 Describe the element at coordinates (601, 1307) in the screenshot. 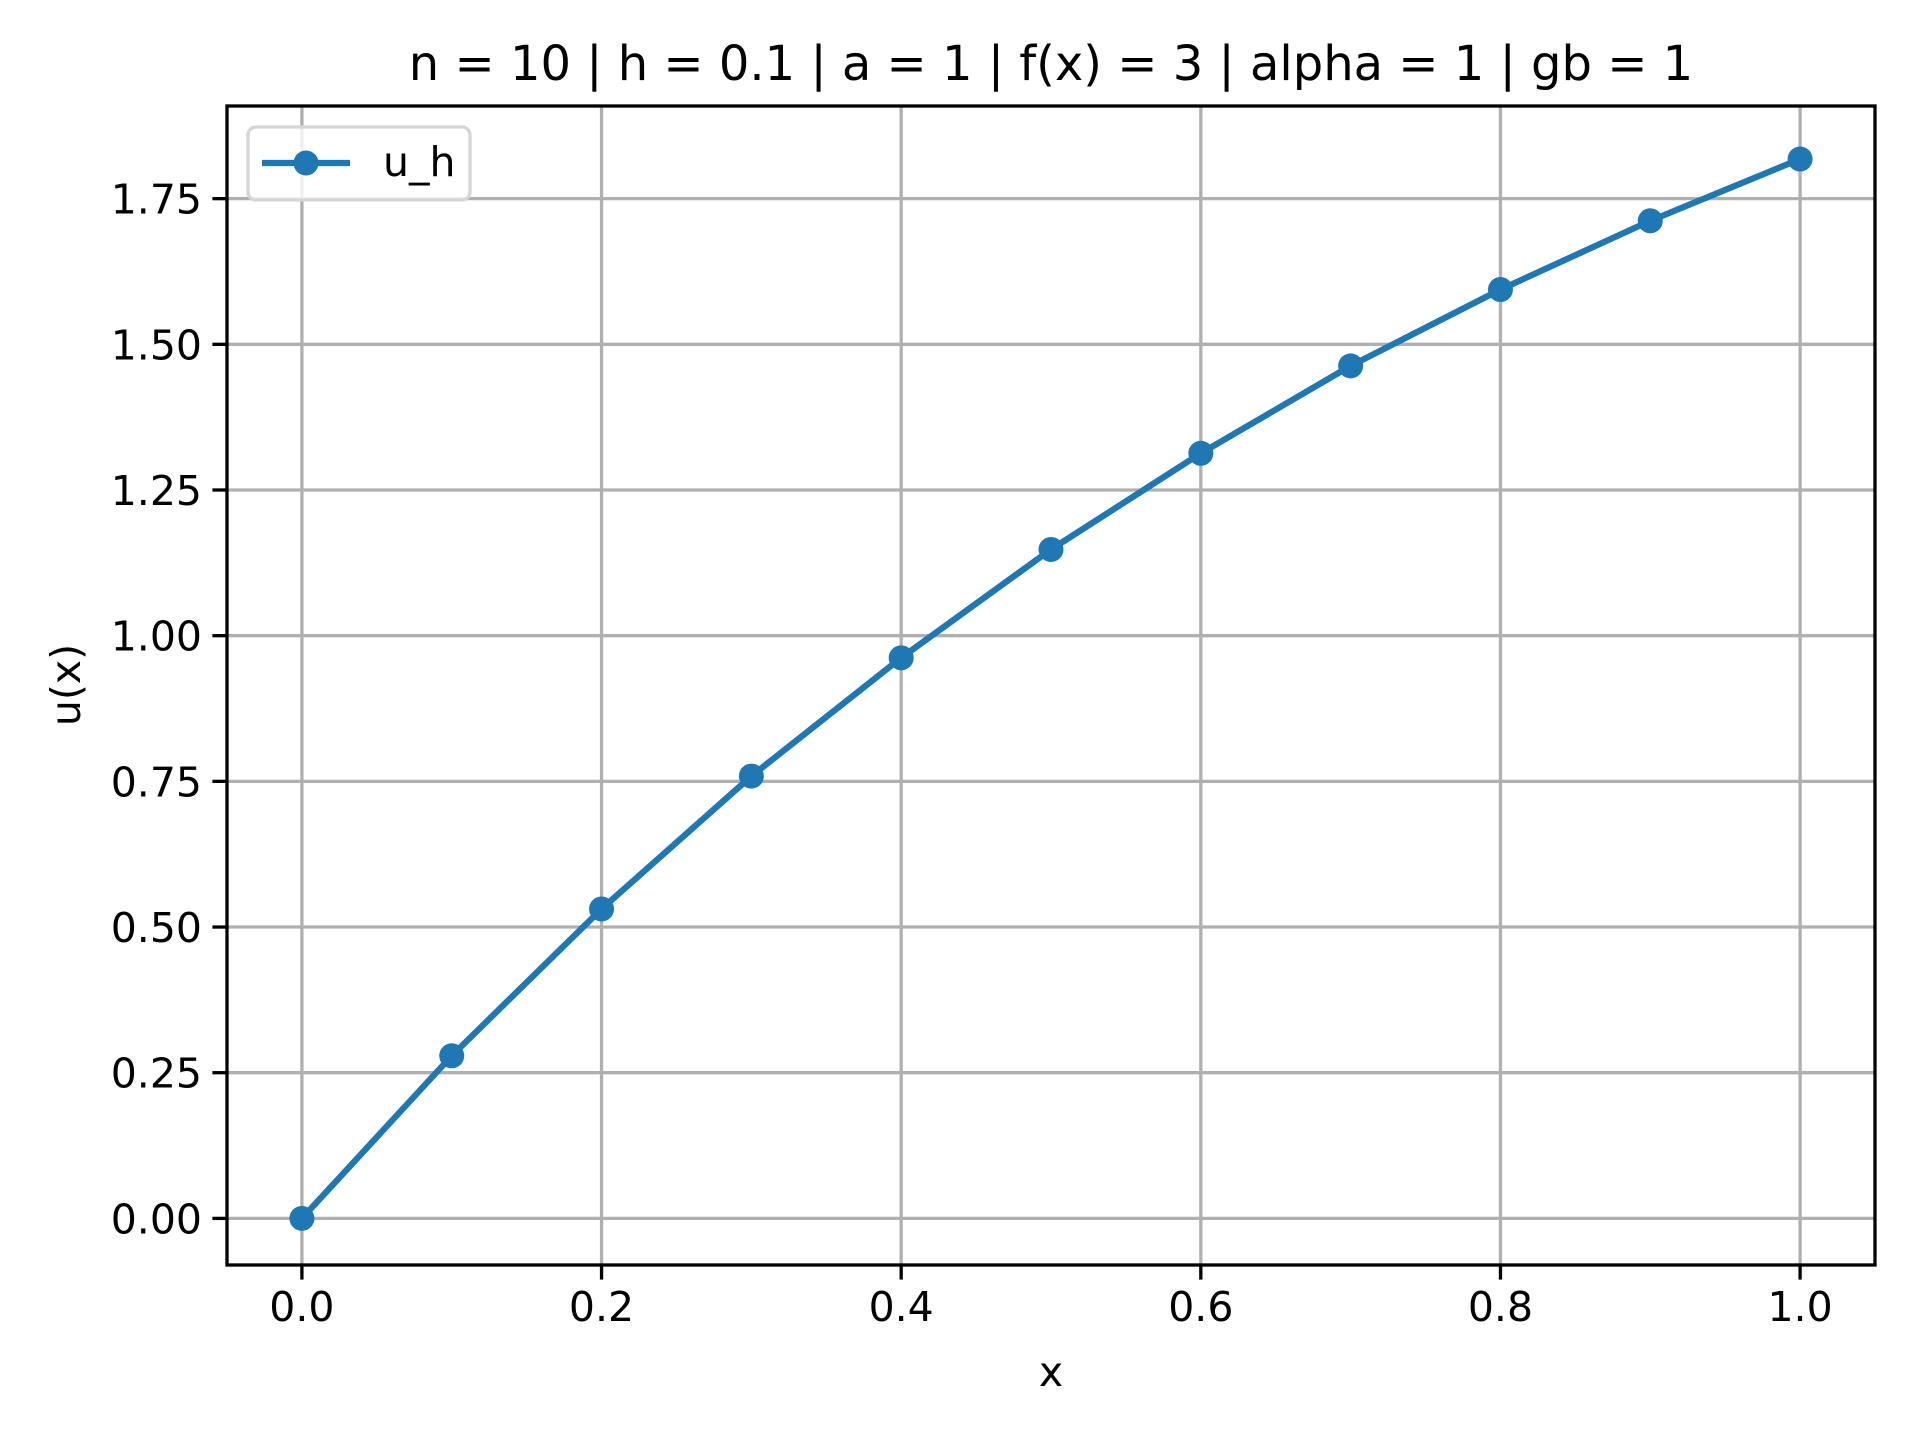

I see `x-tick-label: 0.2` at that location.